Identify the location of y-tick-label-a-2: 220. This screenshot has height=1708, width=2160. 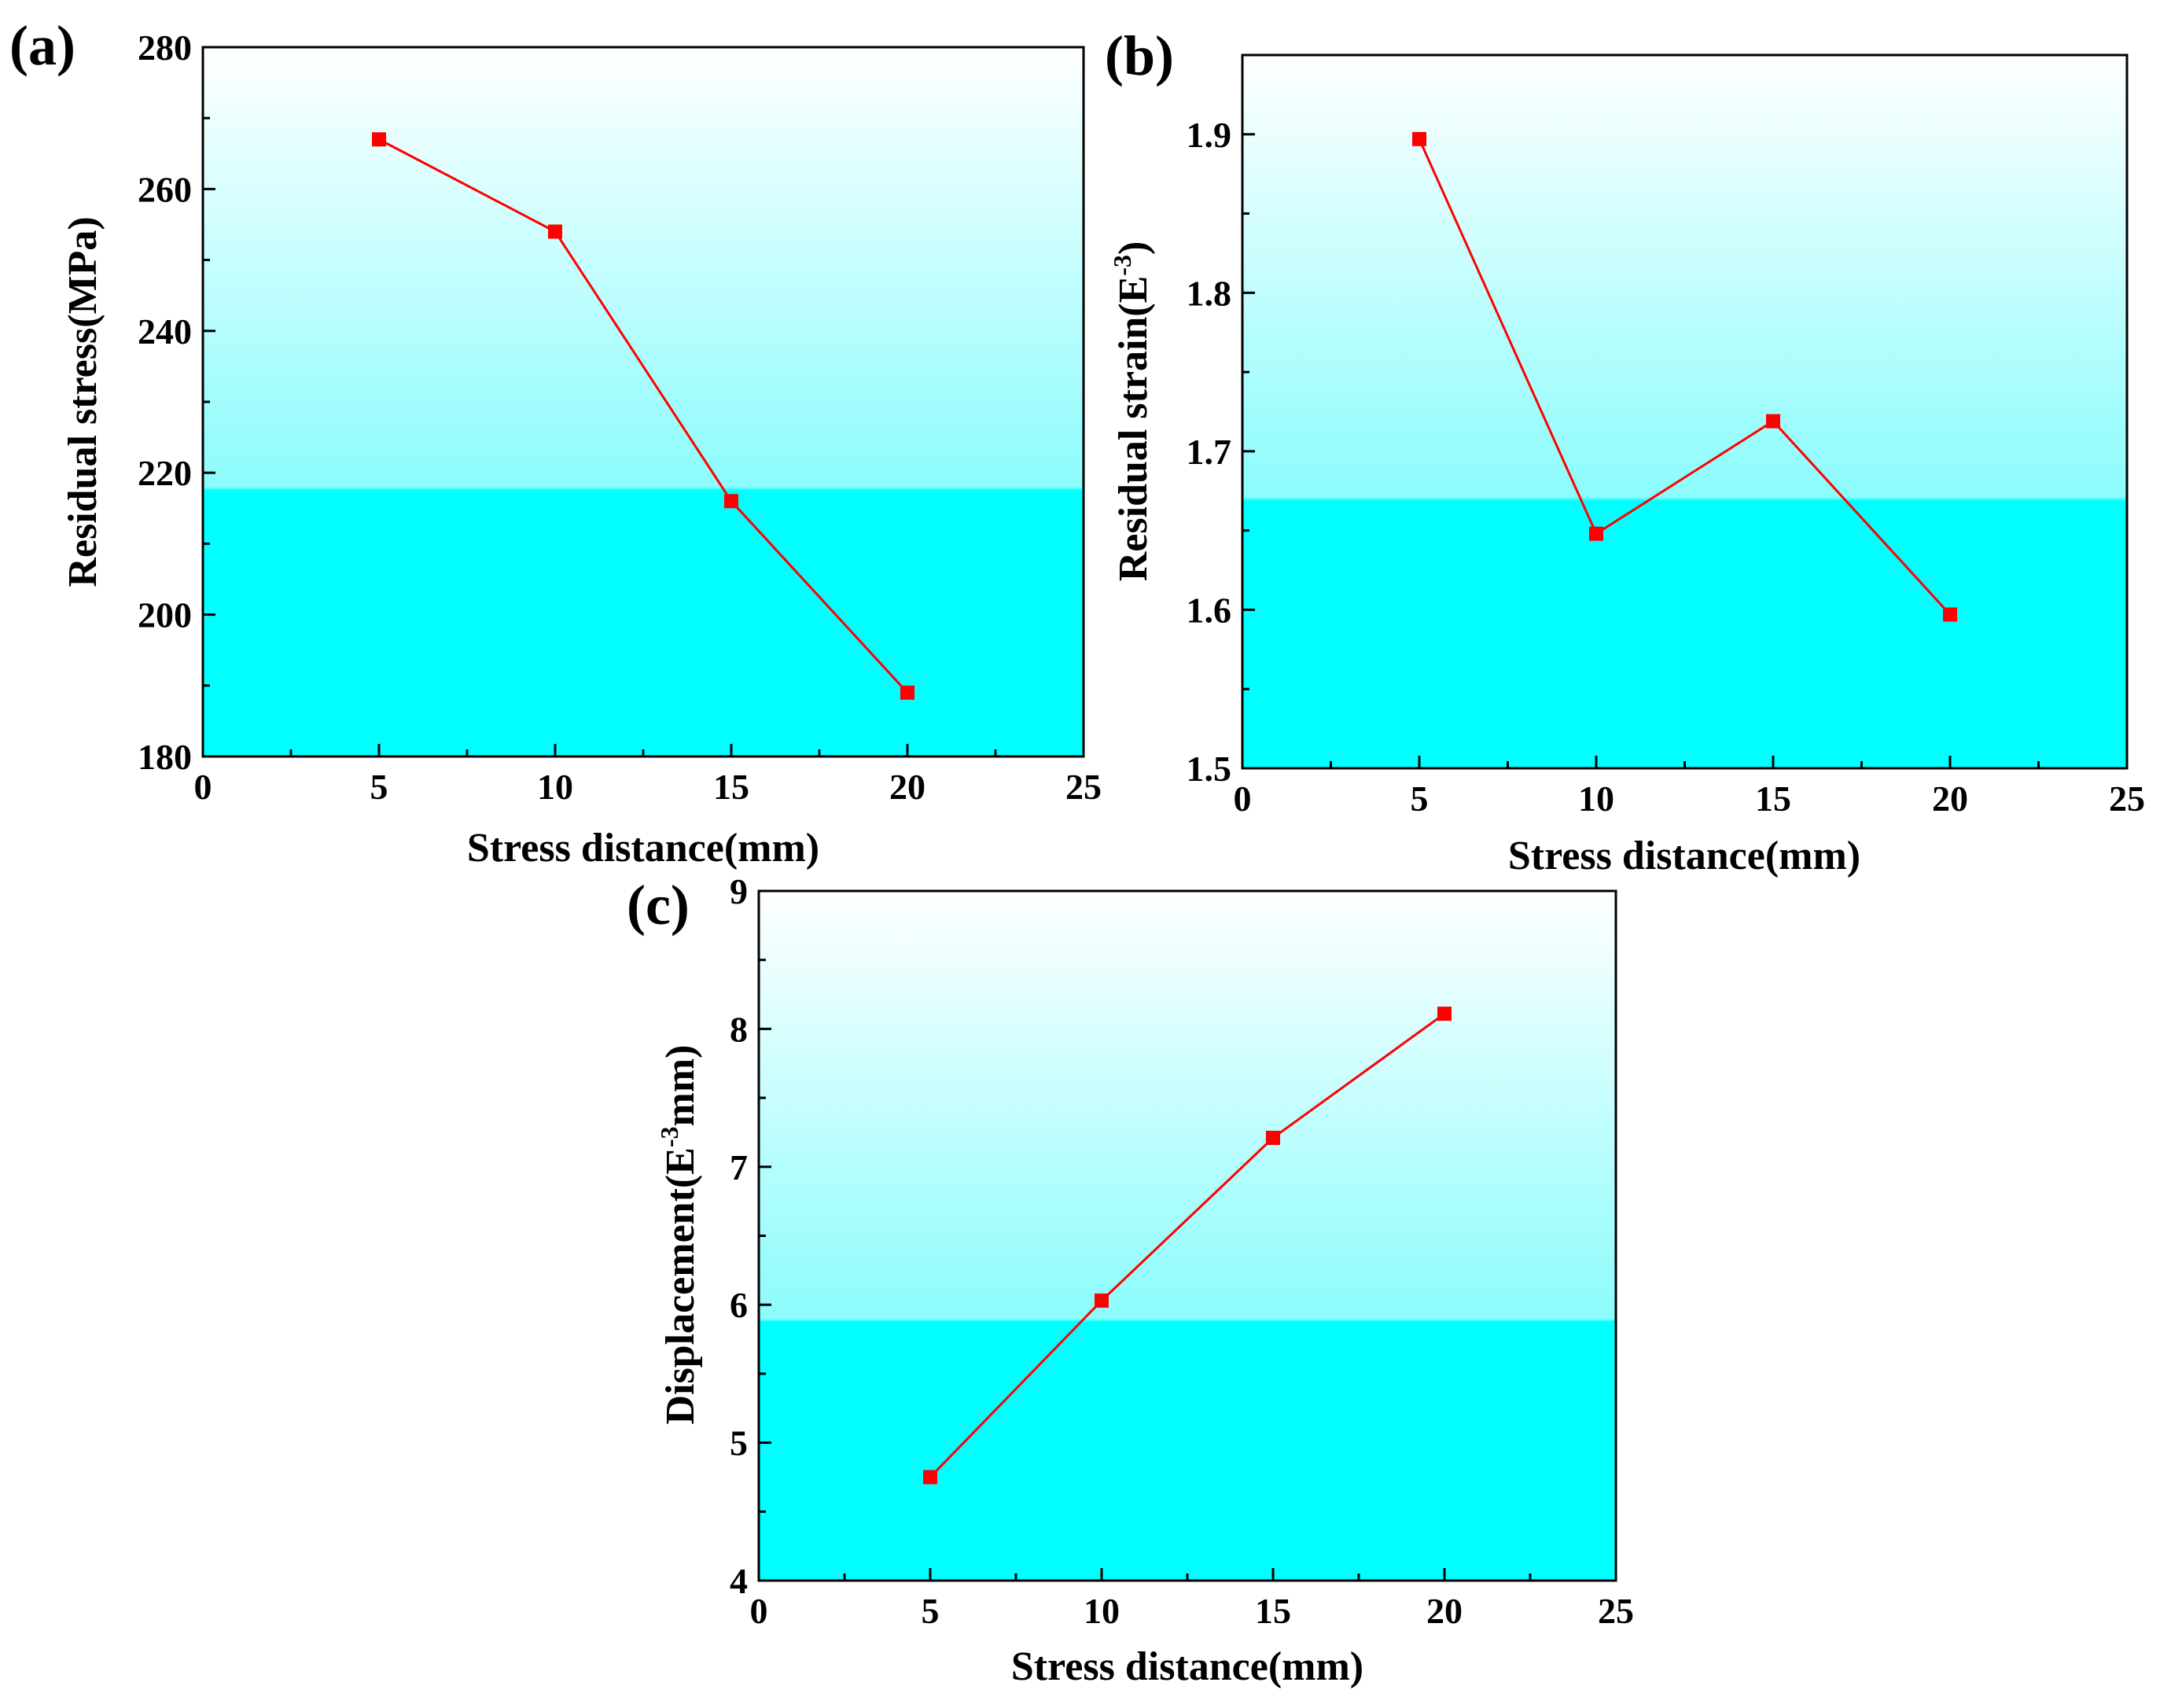
(165, 473).